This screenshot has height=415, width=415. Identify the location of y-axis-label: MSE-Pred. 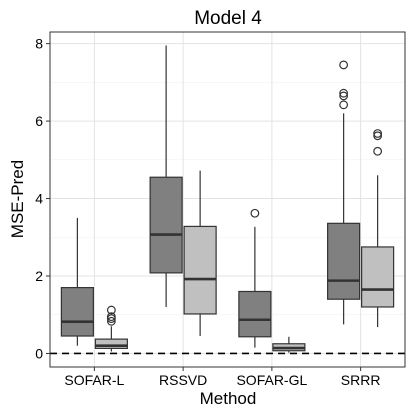
(17, 199).